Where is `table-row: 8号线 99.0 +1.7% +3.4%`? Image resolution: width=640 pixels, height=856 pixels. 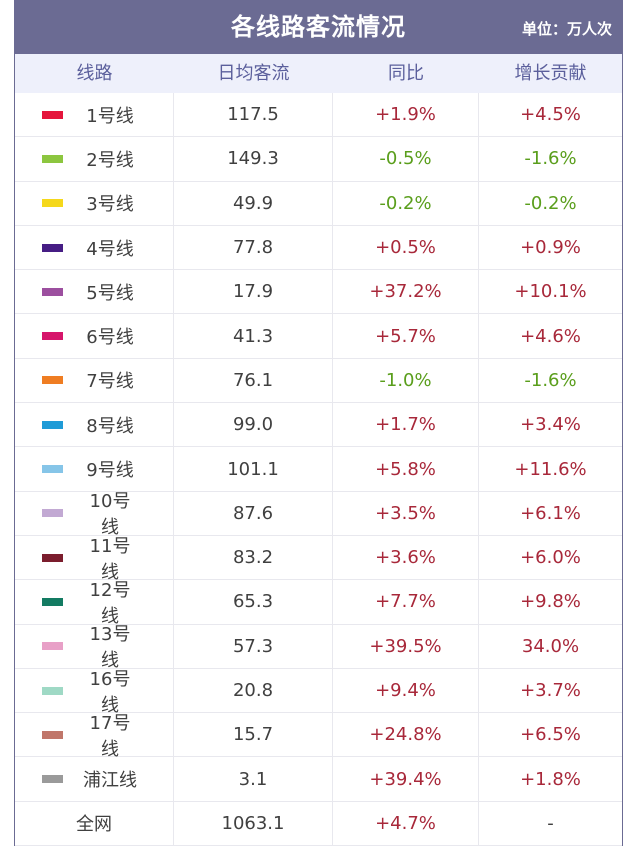
table-row: 8号线 99.0 +1.7% +3.4% is located at coordinates (318, 425).